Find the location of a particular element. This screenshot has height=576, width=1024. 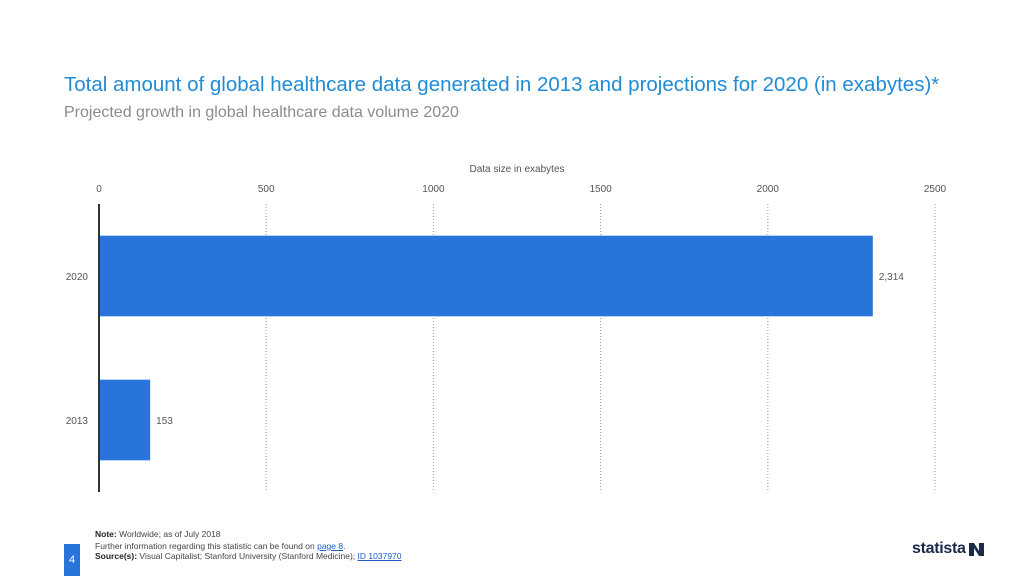

note-text: Worldwide; as of July 2018 is located at coordinates (170, 534).